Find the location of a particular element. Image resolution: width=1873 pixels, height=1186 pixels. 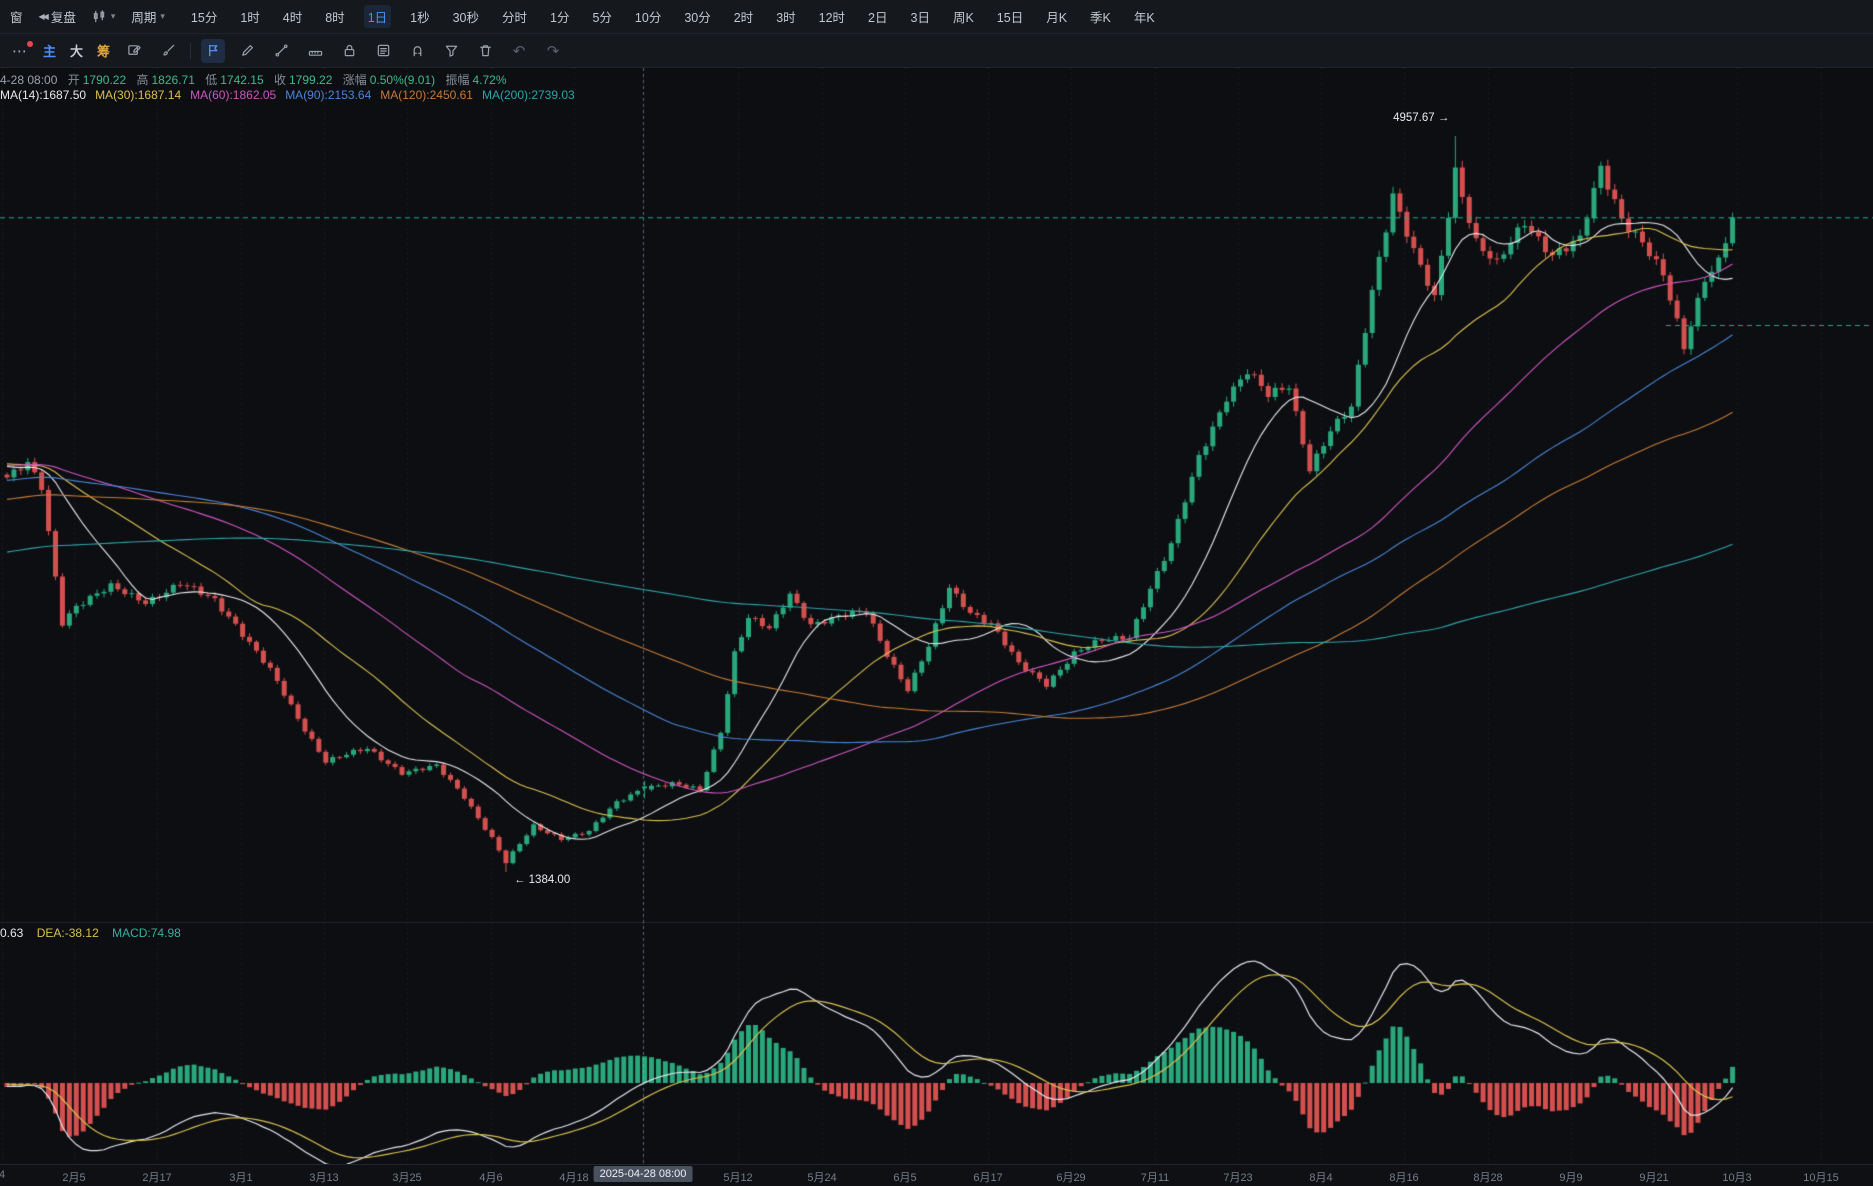

macd-macd-value: MACD:74.98 is located at coordinates (146, 933).